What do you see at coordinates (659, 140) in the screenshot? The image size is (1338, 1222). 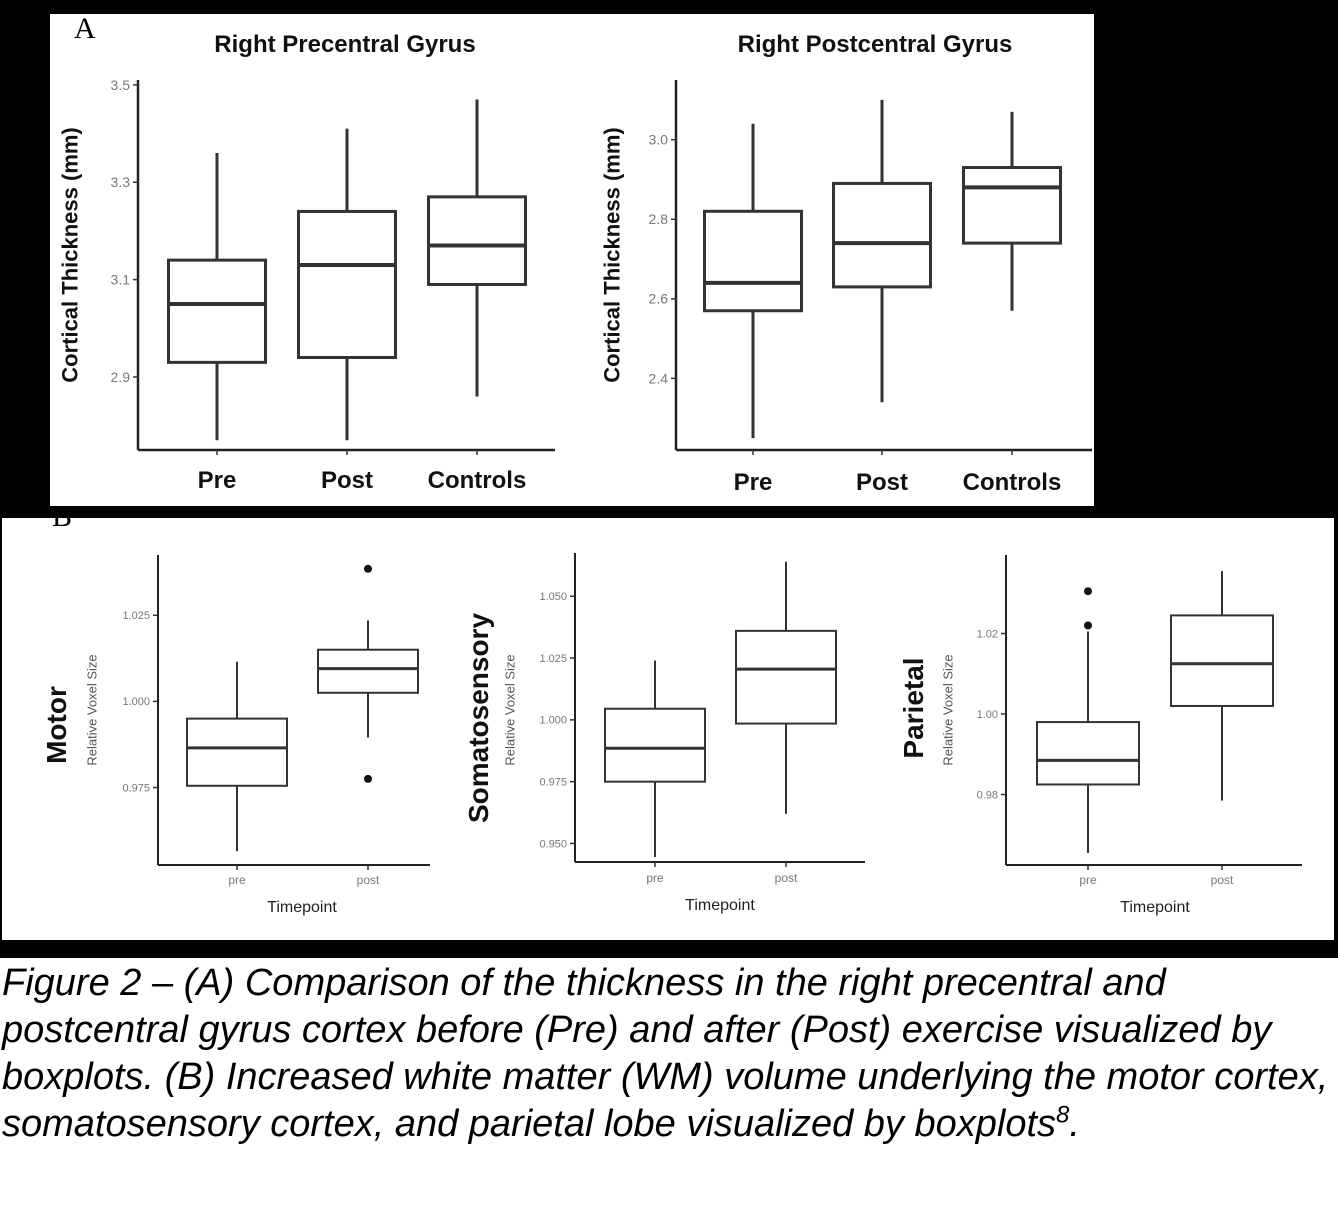 I see `y-tick-label: 3.0` at bounding box center [659, 140].